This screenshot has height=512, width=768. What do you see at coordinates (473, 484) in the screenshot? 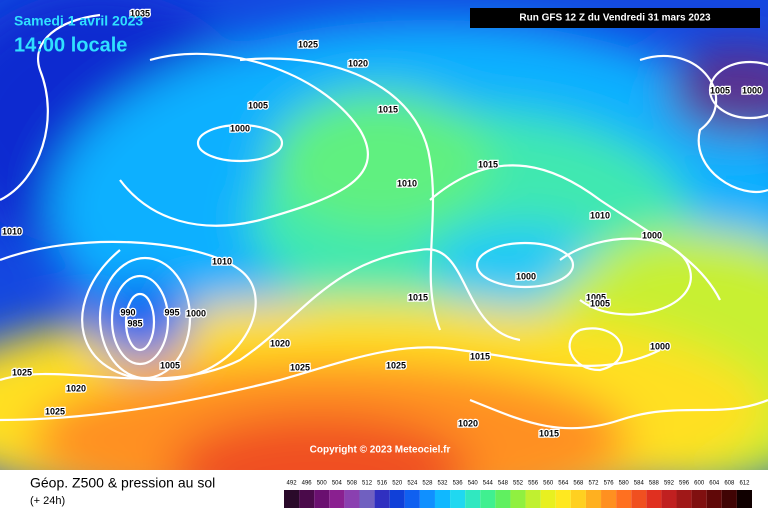
I see `scale-tick-label: 540` at bounding box center [473, 484].